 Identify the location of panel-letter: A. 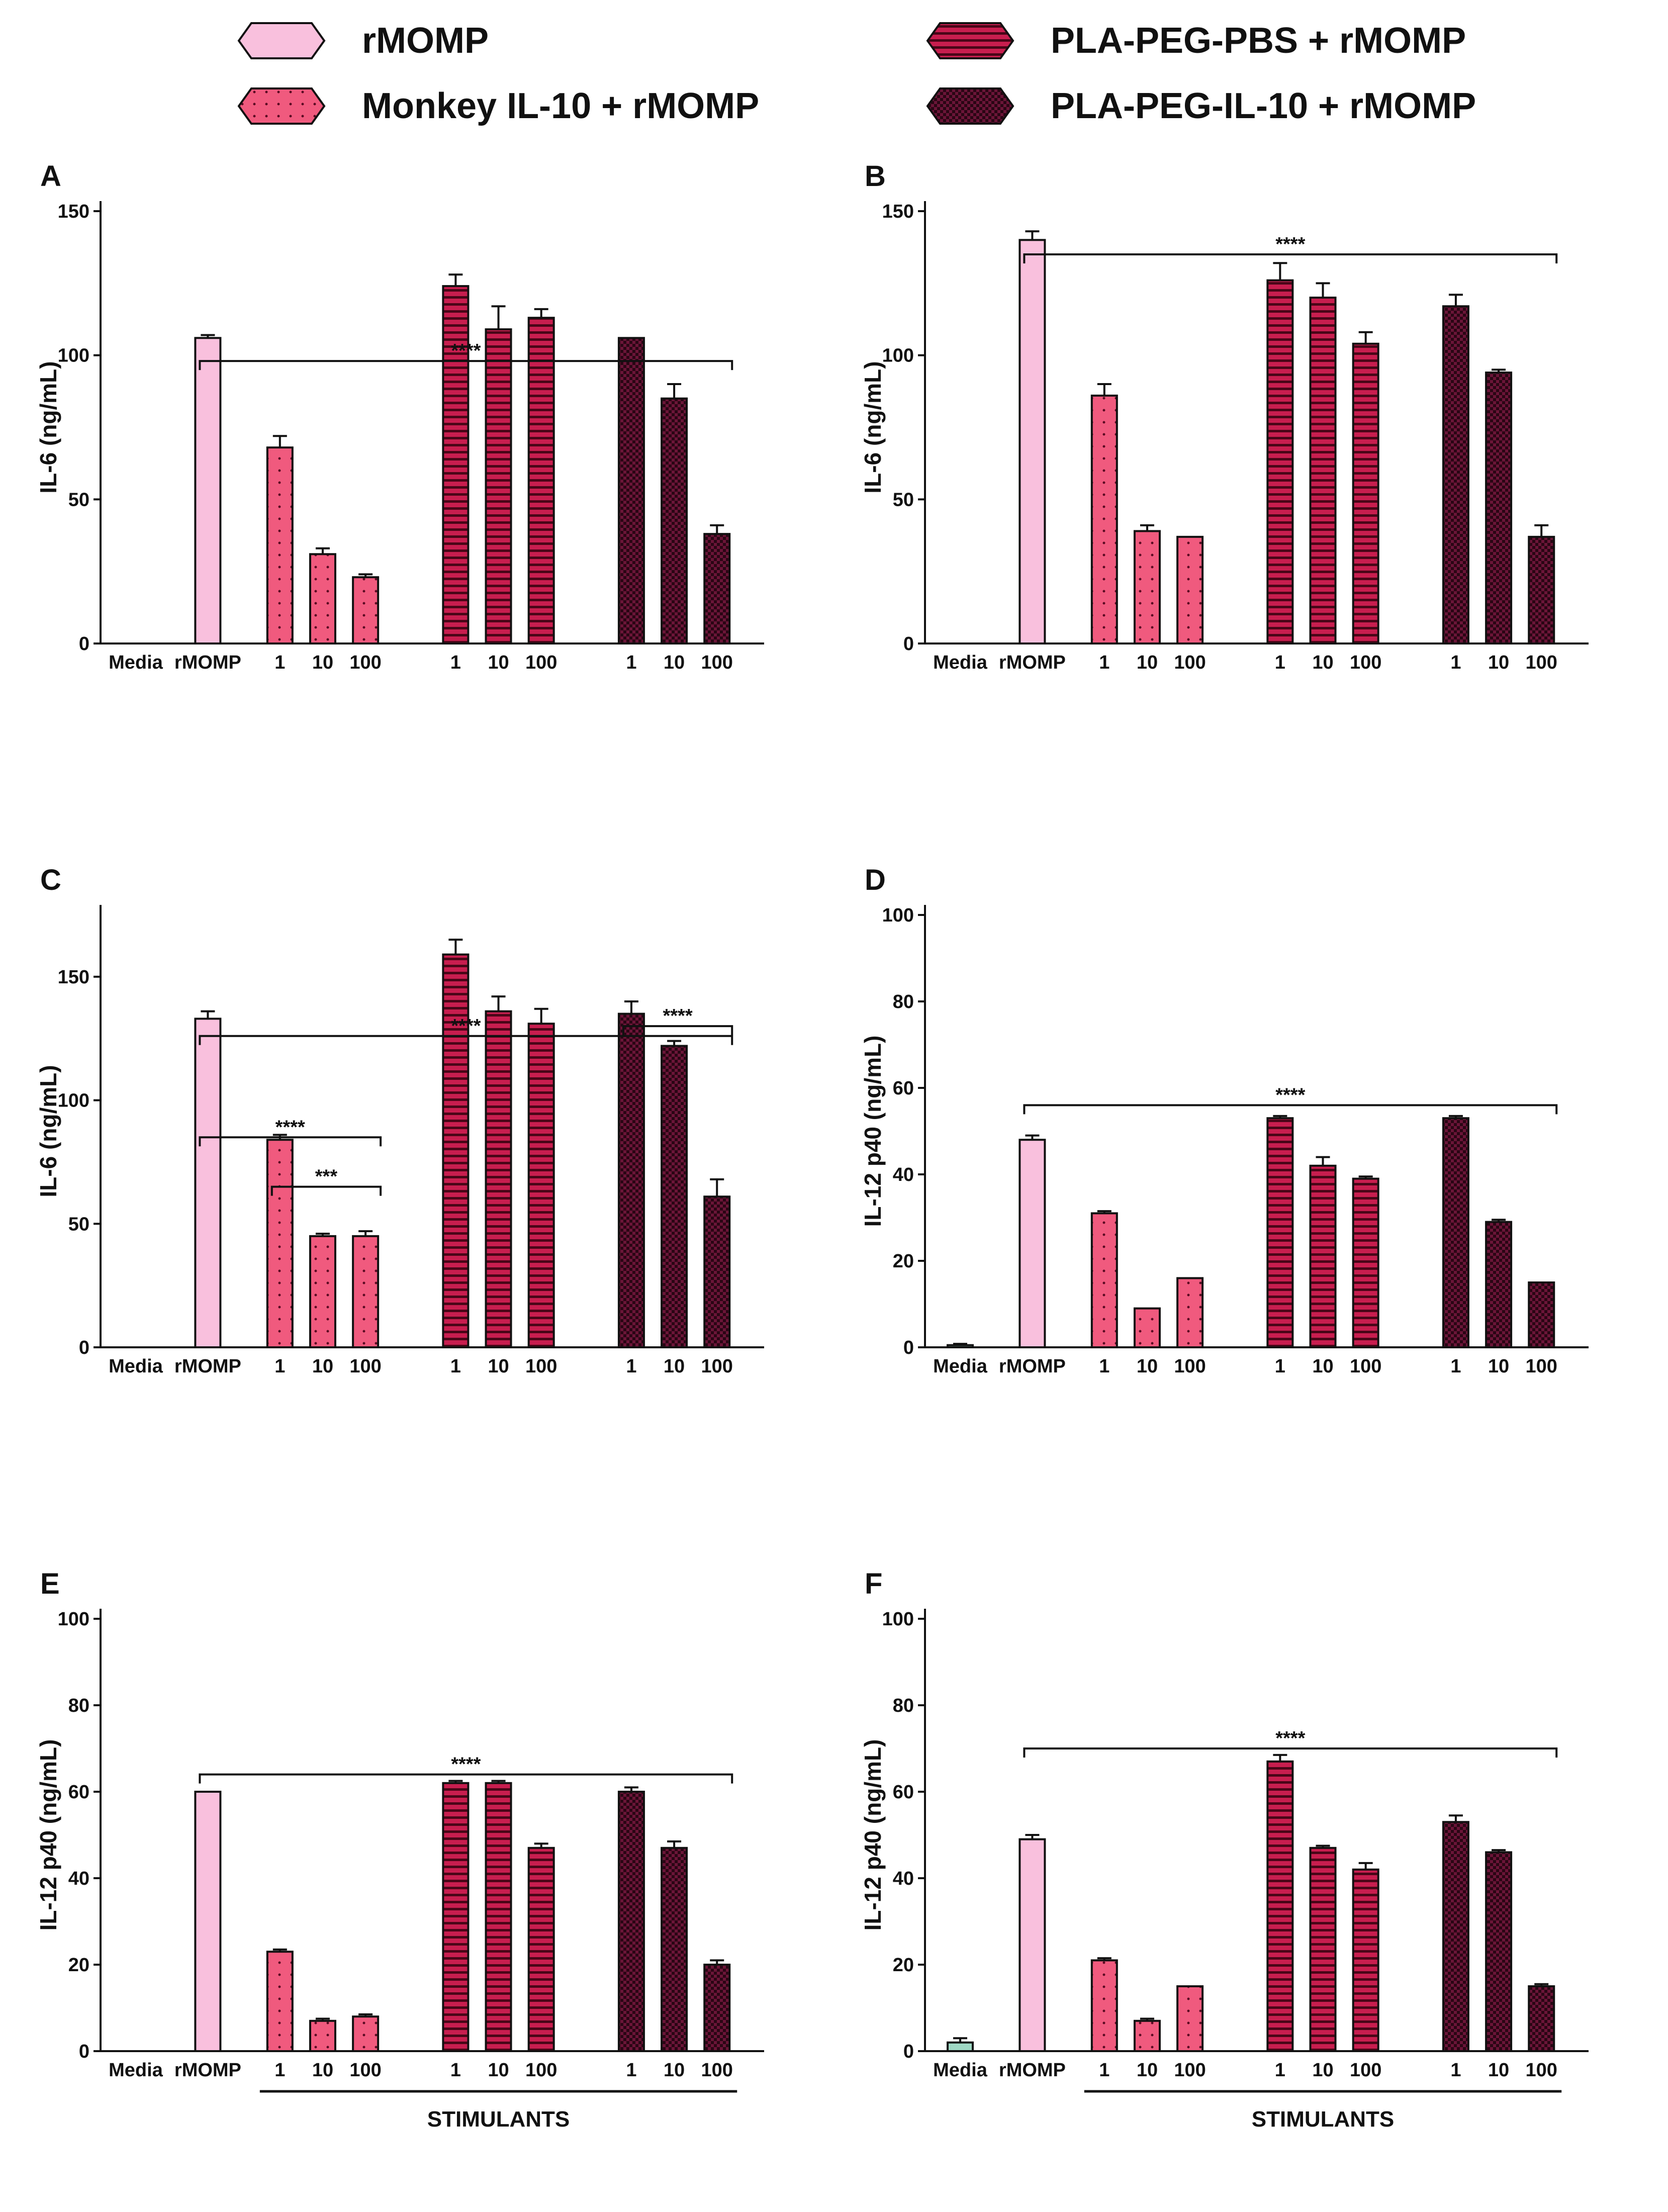
(50, 176).